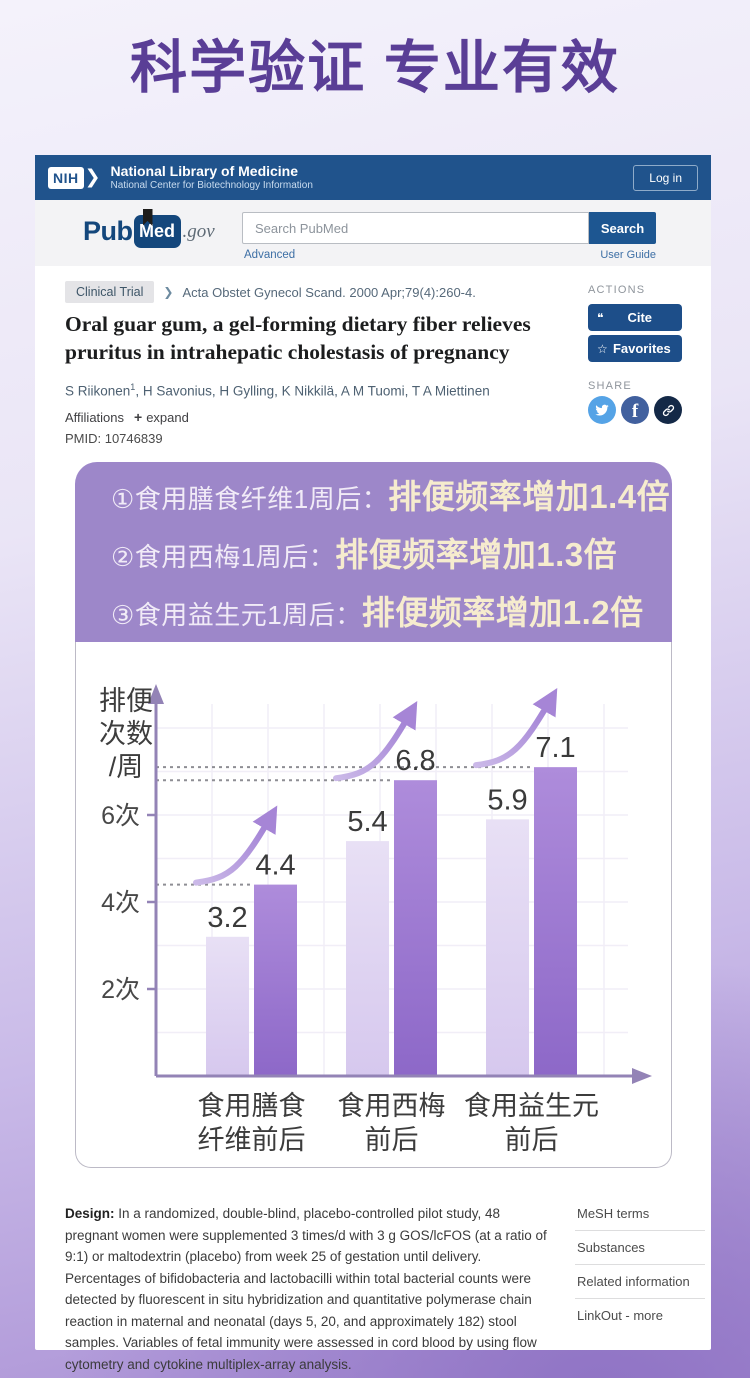 Image resolution: width=750 pixels, height=1378 pixels. Describe the element at coordinates (167, 417) in the screenshot. I see `expand-label: expand` at that location.